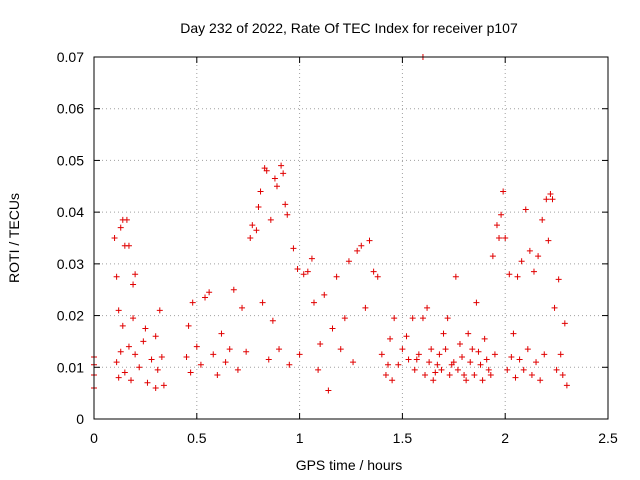  Describe the element at coordinates (197, 438) in the screenshot. I see `x-tick-label: 0.5` at that location.